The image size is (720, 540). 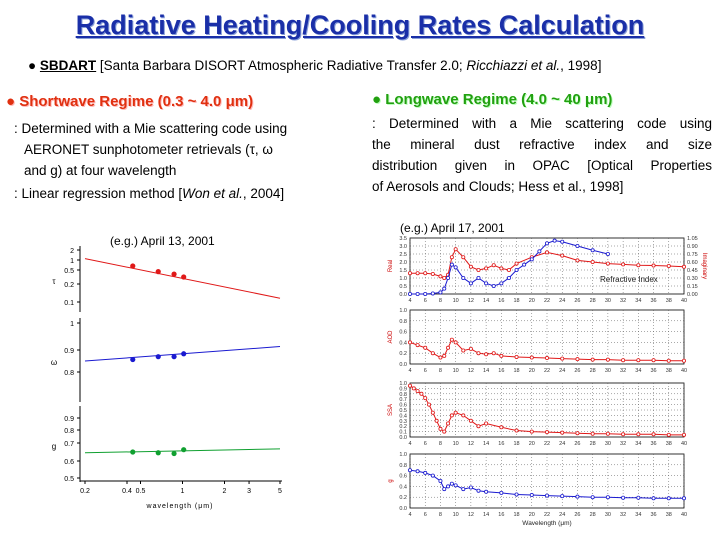 What do you see at coordinates (69, 444) in the screenshot?
I see `sw-y-tick-label: 0.7` at bounding box center [69, 444].